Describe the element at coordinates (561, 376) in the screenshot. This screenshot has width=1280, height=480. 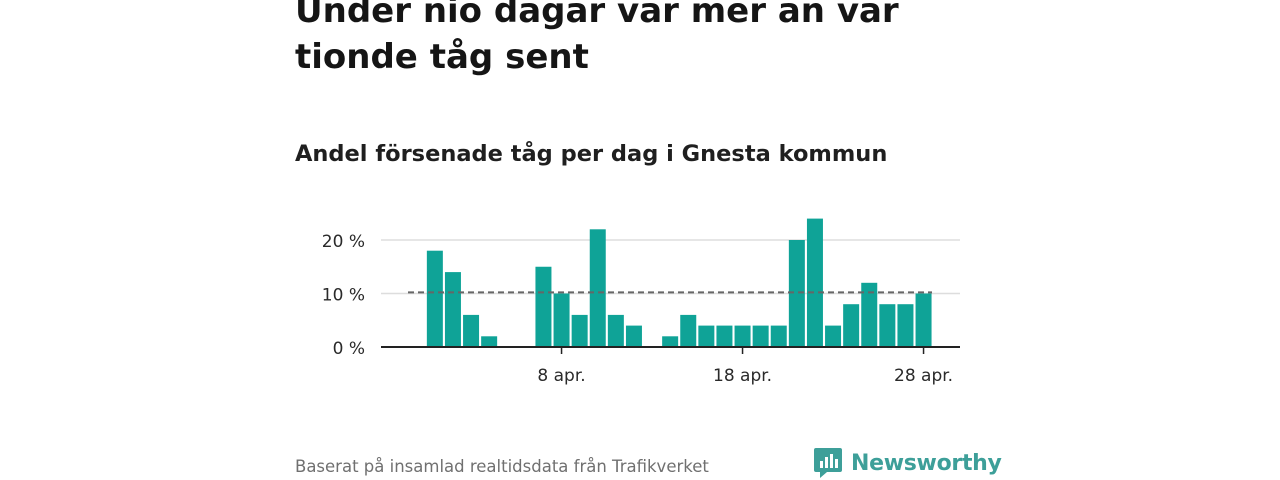
I see `x-tick-label: 8 apr.` at that location.